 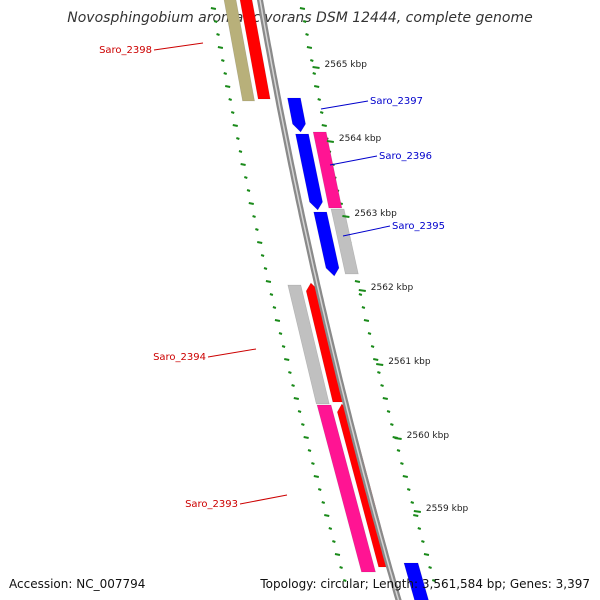 What do you see at coordinates (405, 156) in the screenshot?
I see `gene-label: Saro_2396` at bounding box center [405, 156].